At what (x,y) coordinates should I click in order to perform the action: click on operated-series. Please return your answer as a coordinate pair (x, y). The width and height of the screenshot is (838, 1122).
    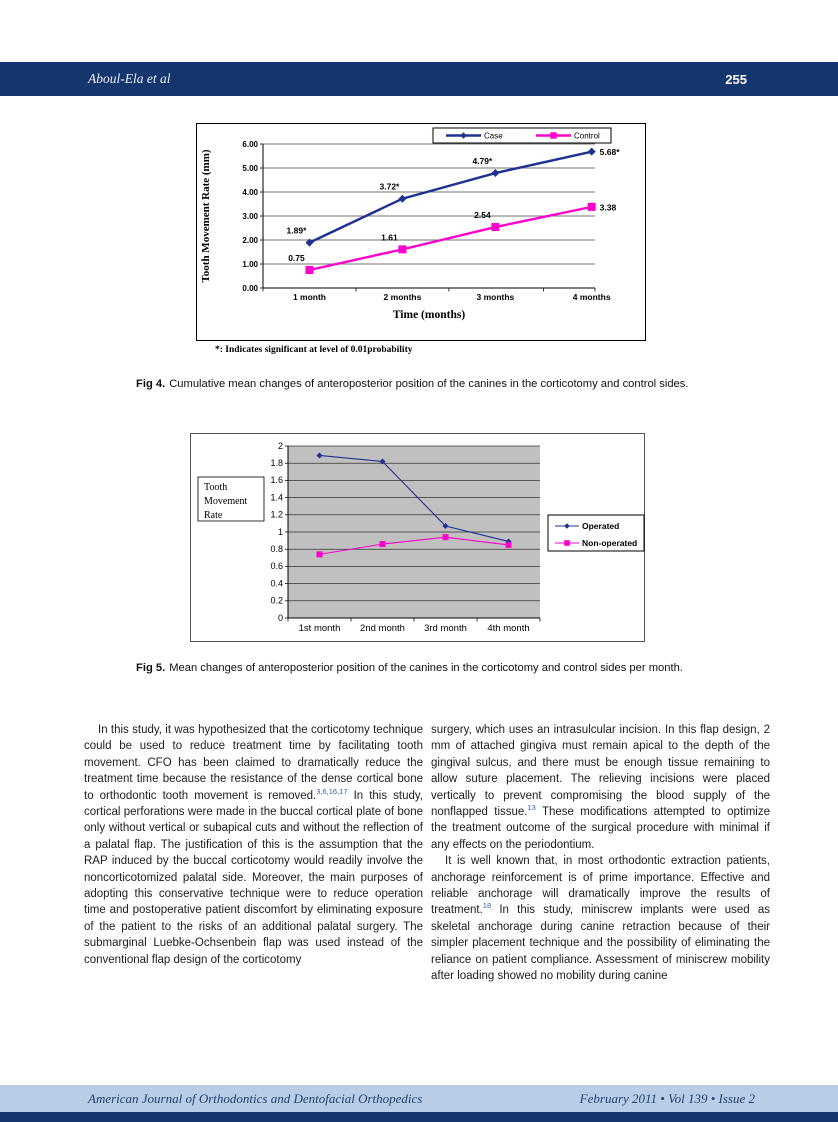
    Looking at the image, I should click on (414, 498).